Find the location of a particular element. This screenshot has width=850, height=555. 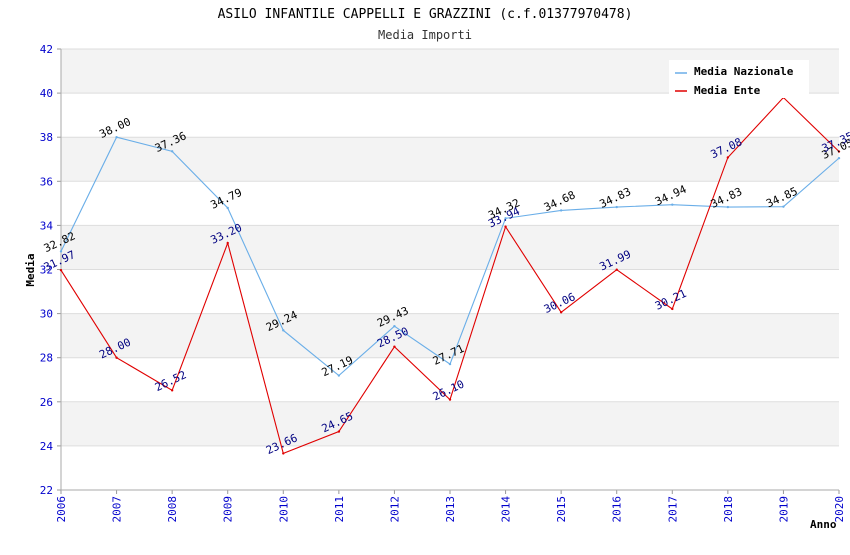

x-tick-label: 2019 is located at coordinates (783, 509).